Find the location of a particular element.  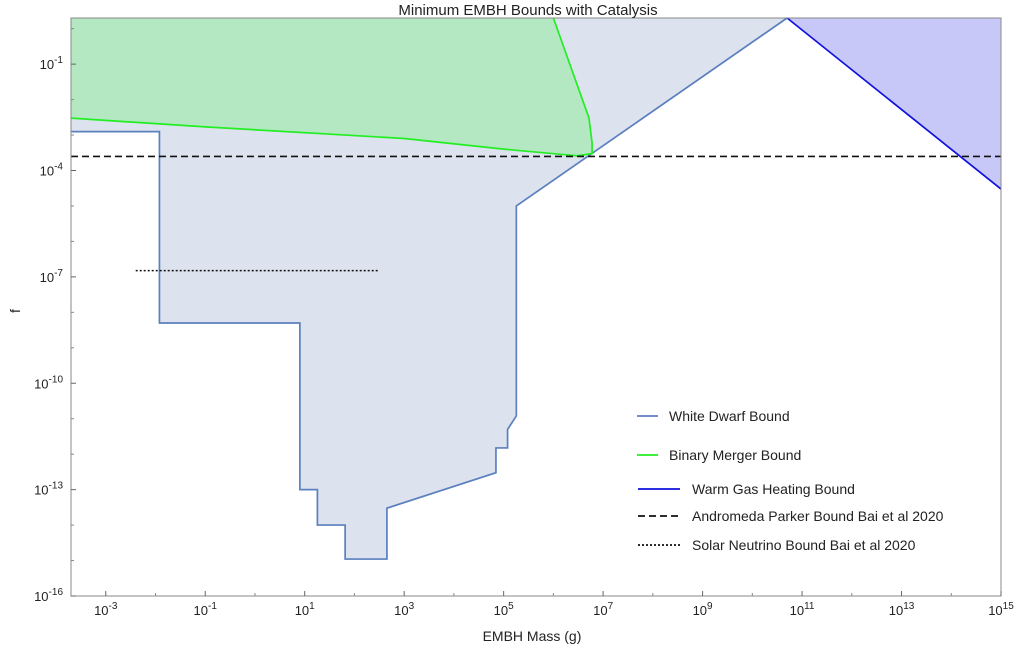

y-tick-label: 10⁻⁷ is located at coordinates (52, 276).